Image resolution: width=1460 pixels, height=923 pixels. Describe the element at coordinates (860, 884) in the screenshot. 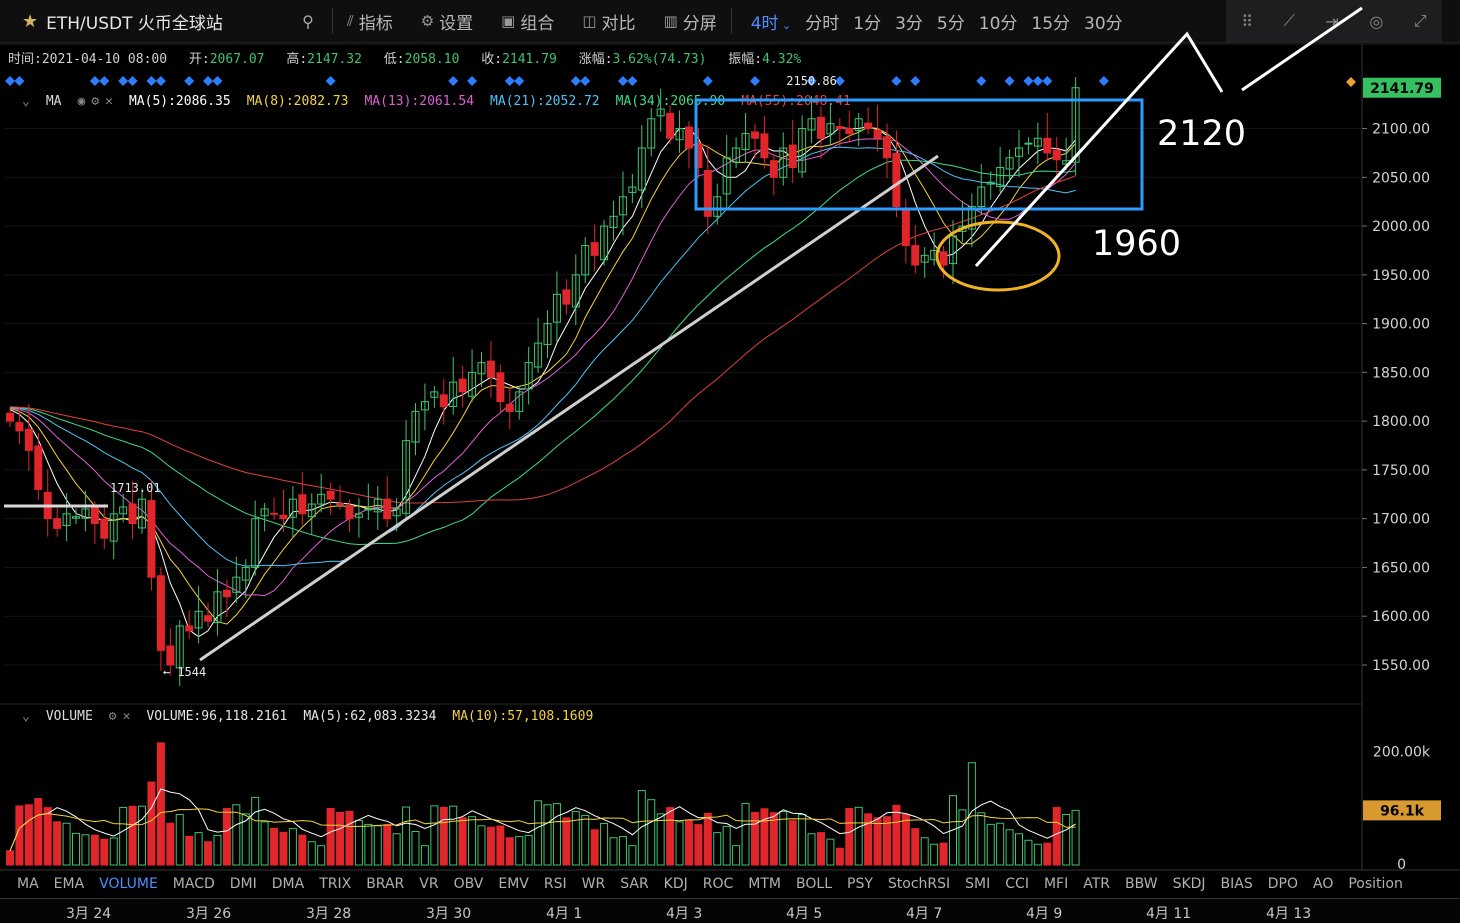

I see `indicator-tab-psy: PSY` at that location.